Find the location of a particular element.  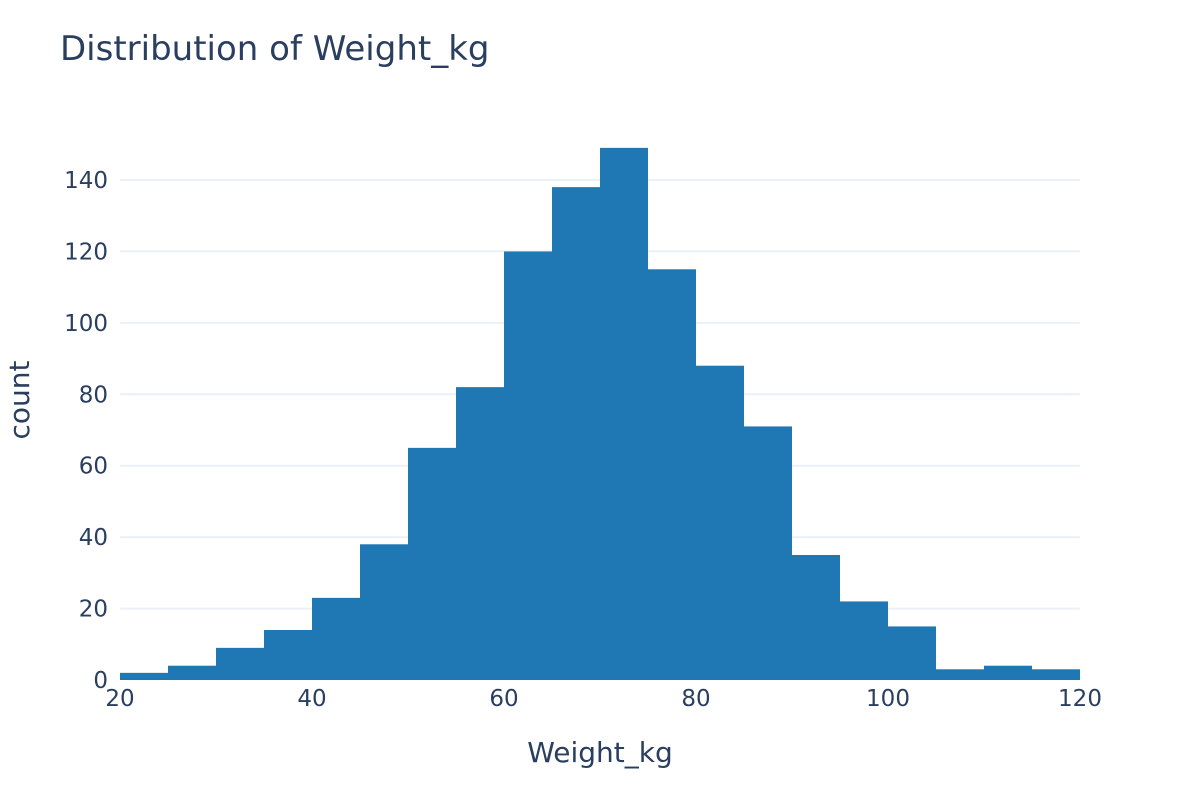

x-tick-label: 60 is located at coordinates (503, 699).